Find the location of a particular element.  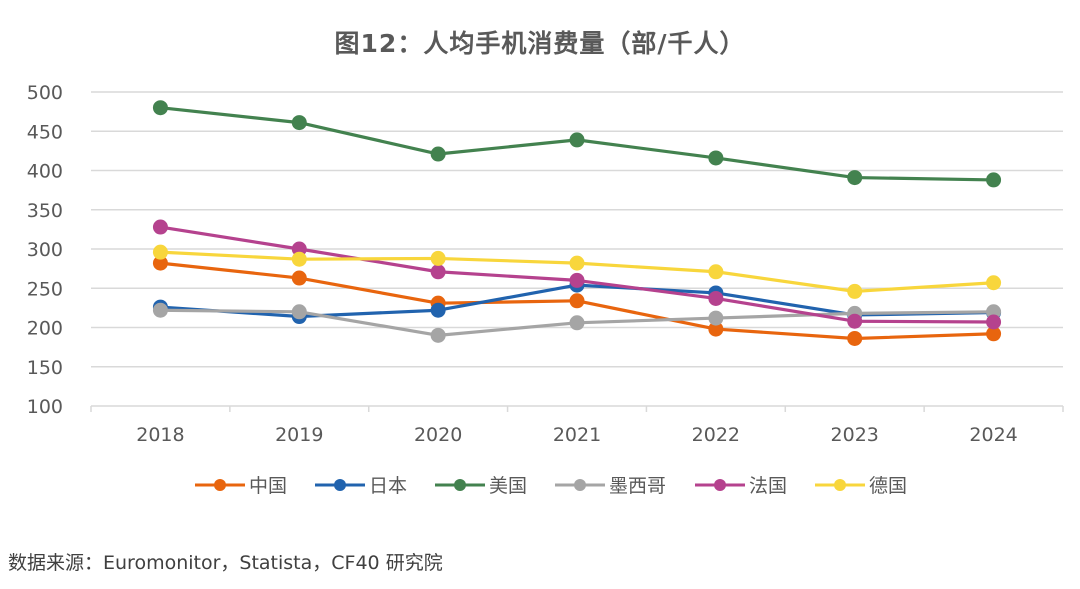

y-tick-label: 150 is located at coordinates (45, 368).